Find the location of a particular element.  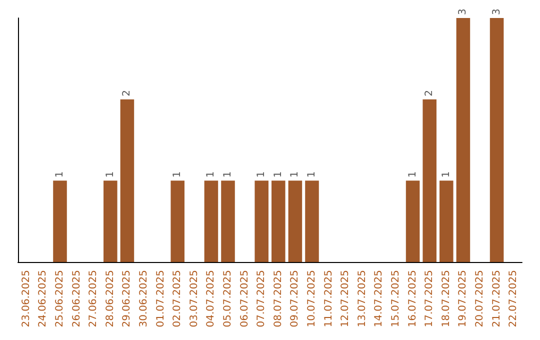

x-tick-label: 07.07.2025 is located at coordinates (262, 299).